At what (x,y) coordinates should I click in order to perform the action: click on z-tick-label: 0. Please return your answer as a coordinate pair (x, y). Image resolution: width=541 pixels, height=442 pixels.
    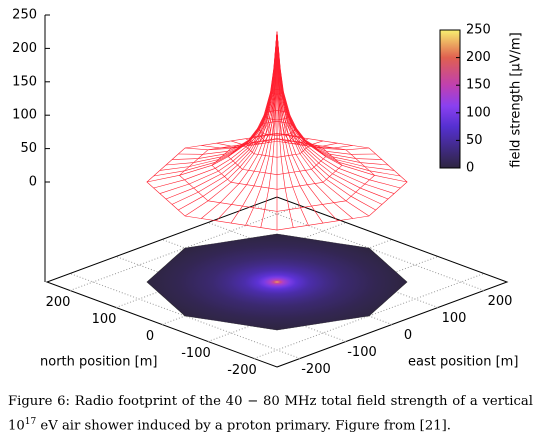
    Looking at the image, I should click on (33, 182).